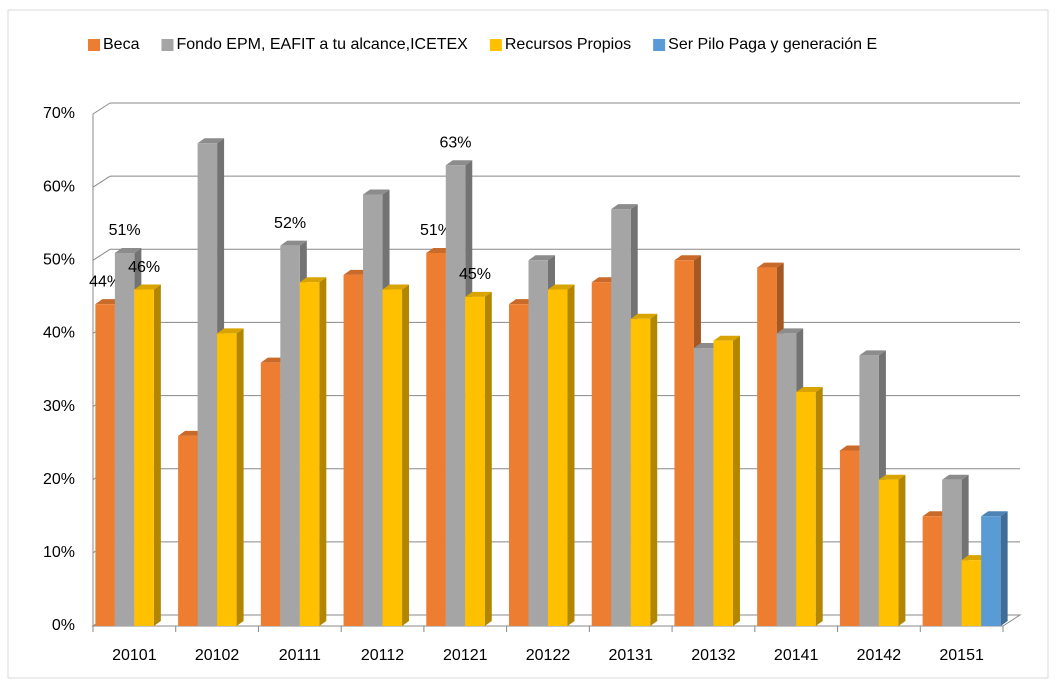 The image size is (1056, 688). What do you see at coordinates (465, 655) in the screenshot?
I see `x-tick-label: 20121` at bounding box center [465, 655].